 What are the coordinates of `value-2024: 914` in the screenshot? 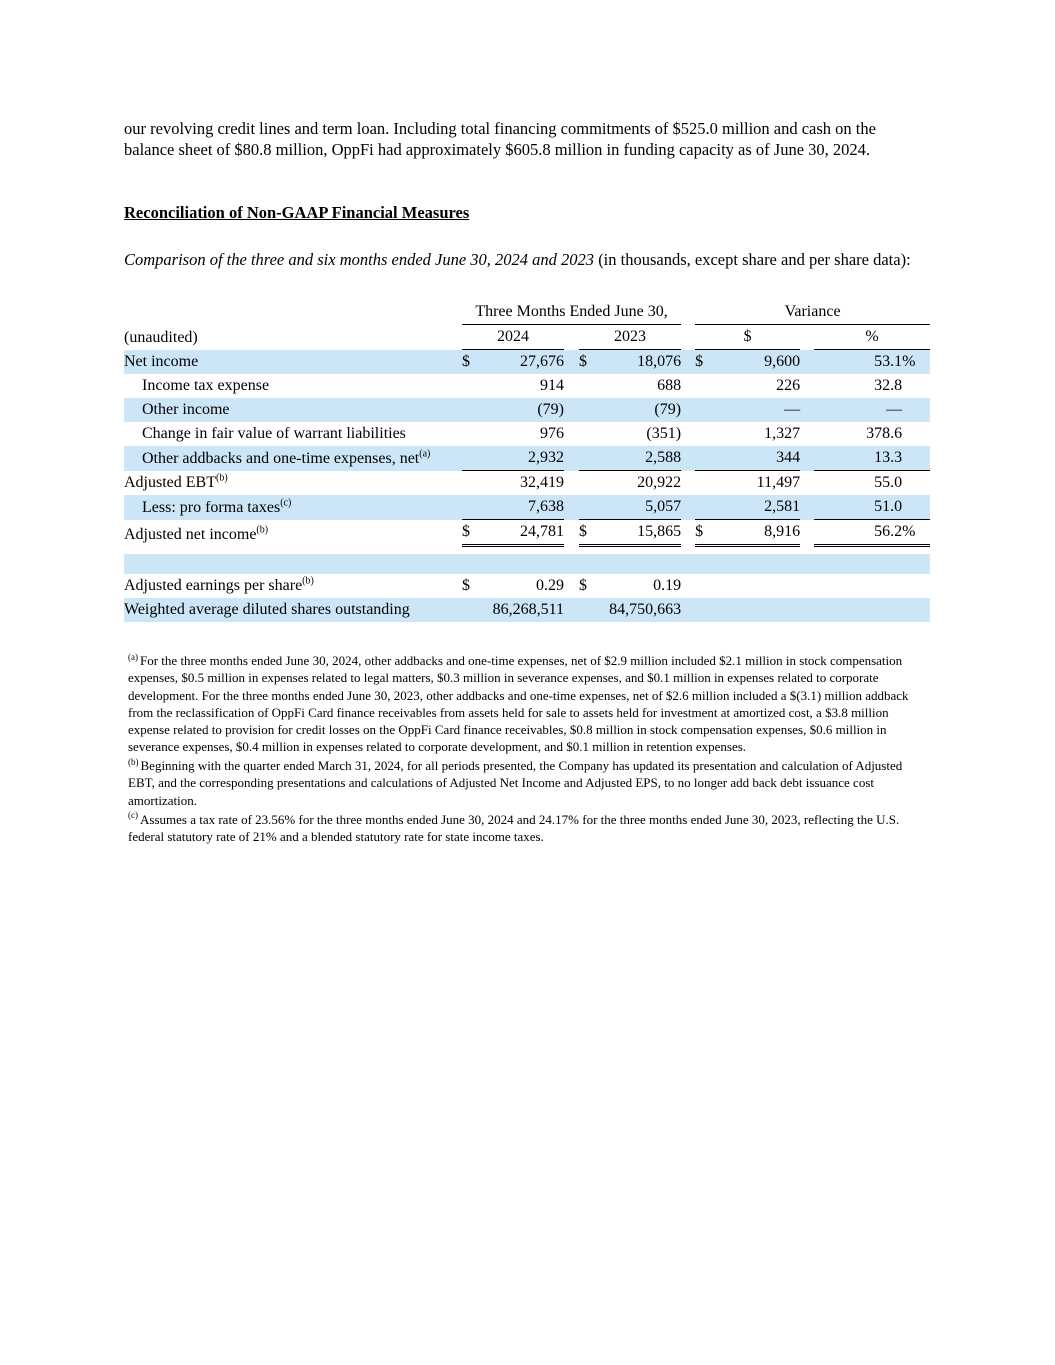 It's located at (552, 386).